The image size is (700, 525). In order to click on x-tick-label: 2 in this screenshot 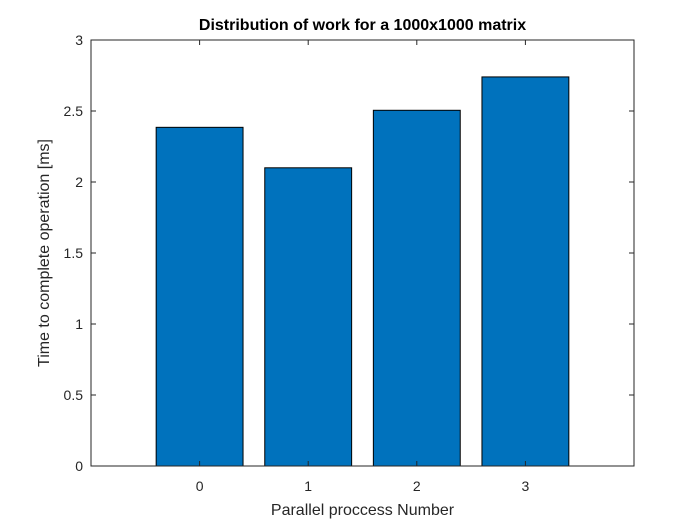, I will do `click(417, 486)`.